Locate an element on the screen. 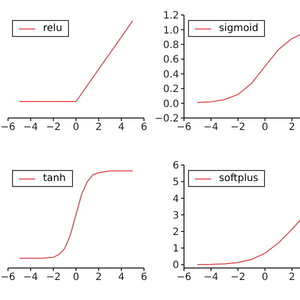 The height and width of the screenshot is (300, 300). y-tick-label: 4 is located at coordinates (175, 199).